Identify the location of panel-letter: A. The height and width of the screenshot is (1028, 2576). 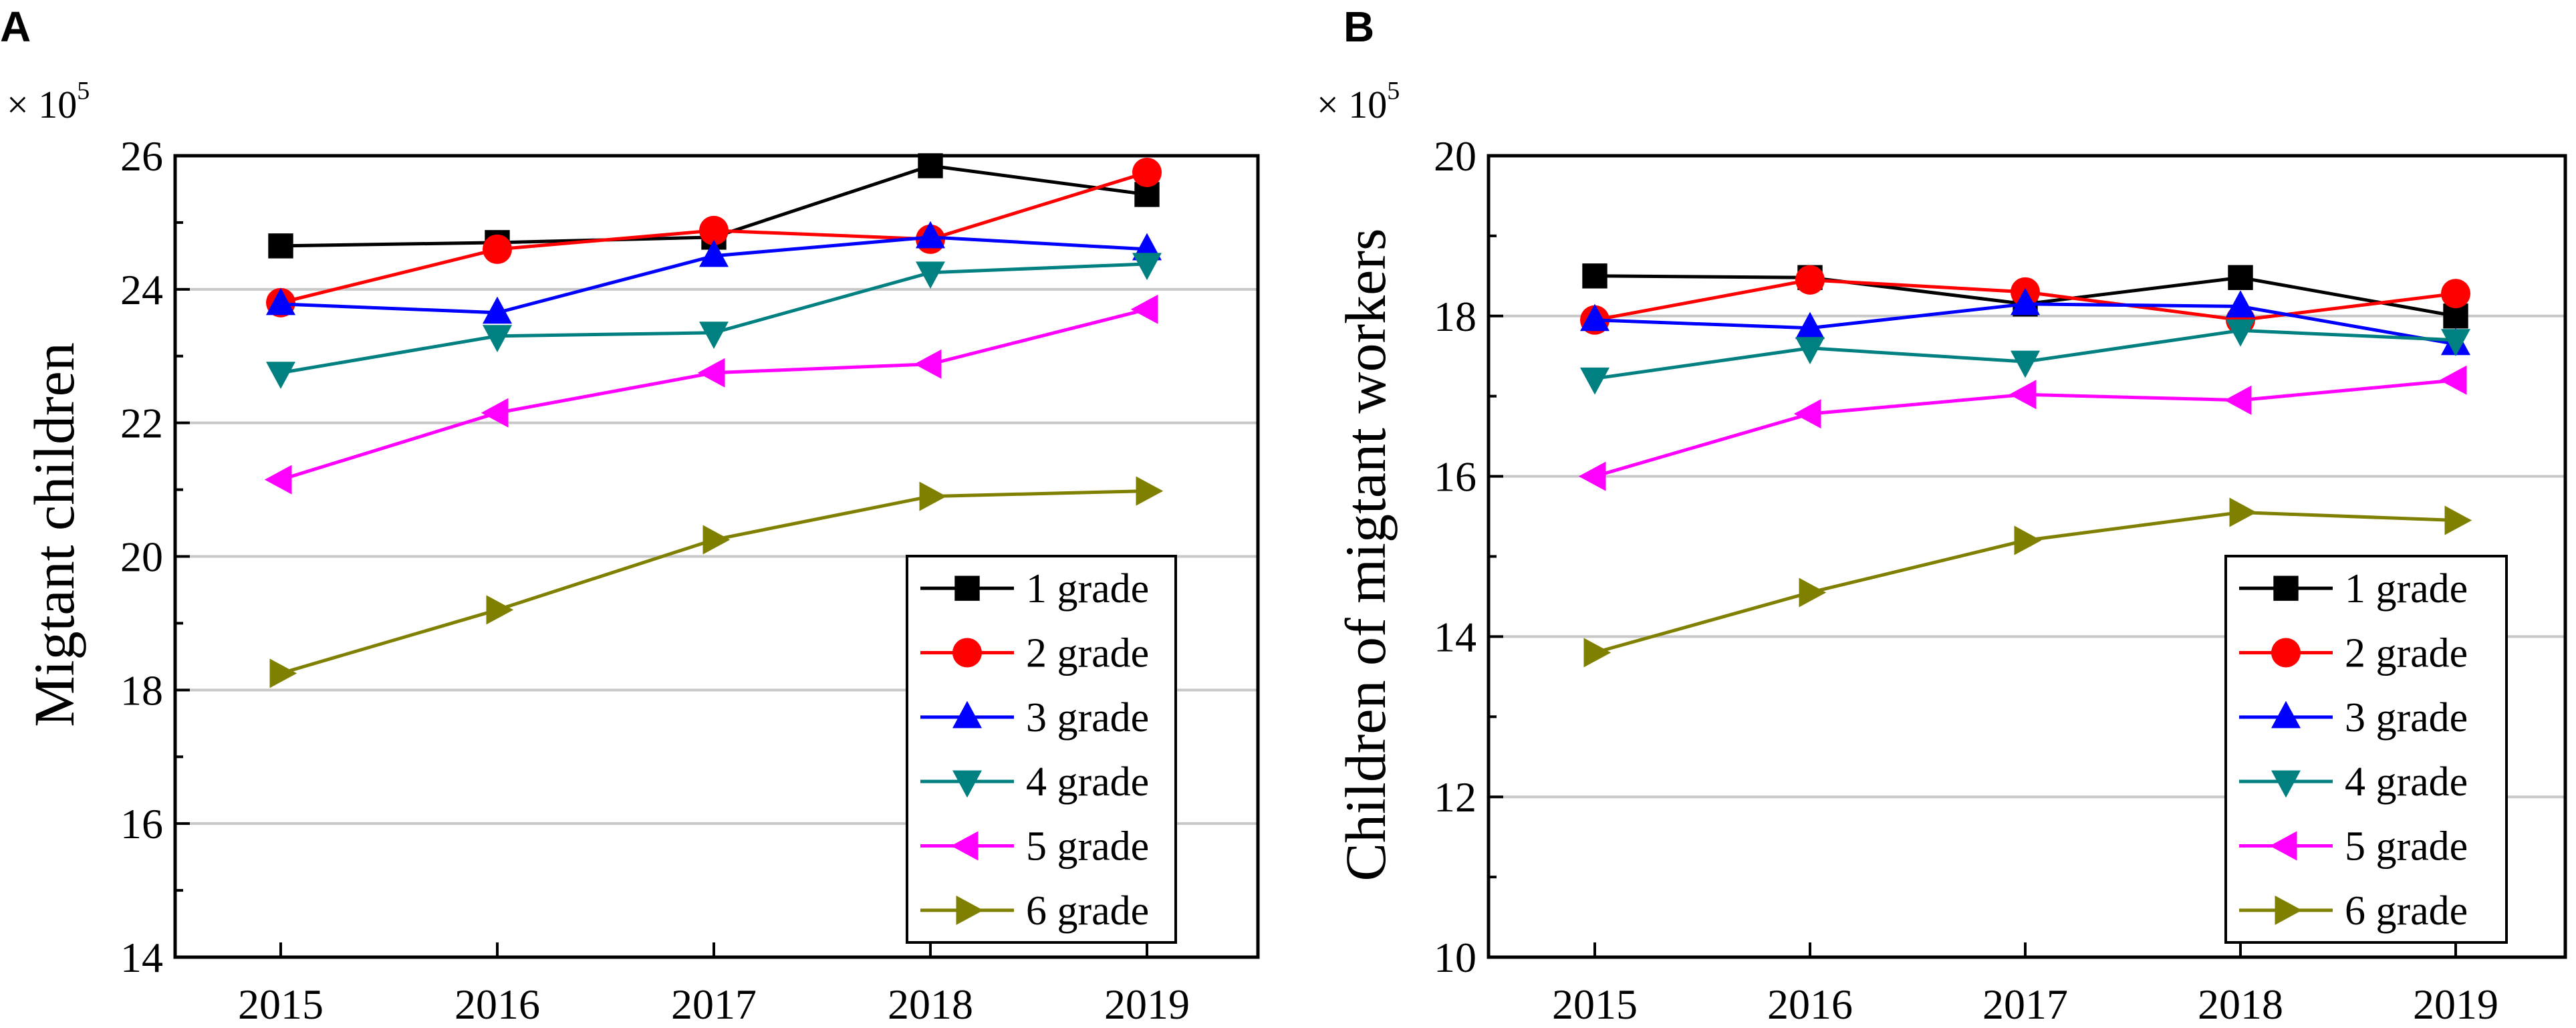
(16, 27).